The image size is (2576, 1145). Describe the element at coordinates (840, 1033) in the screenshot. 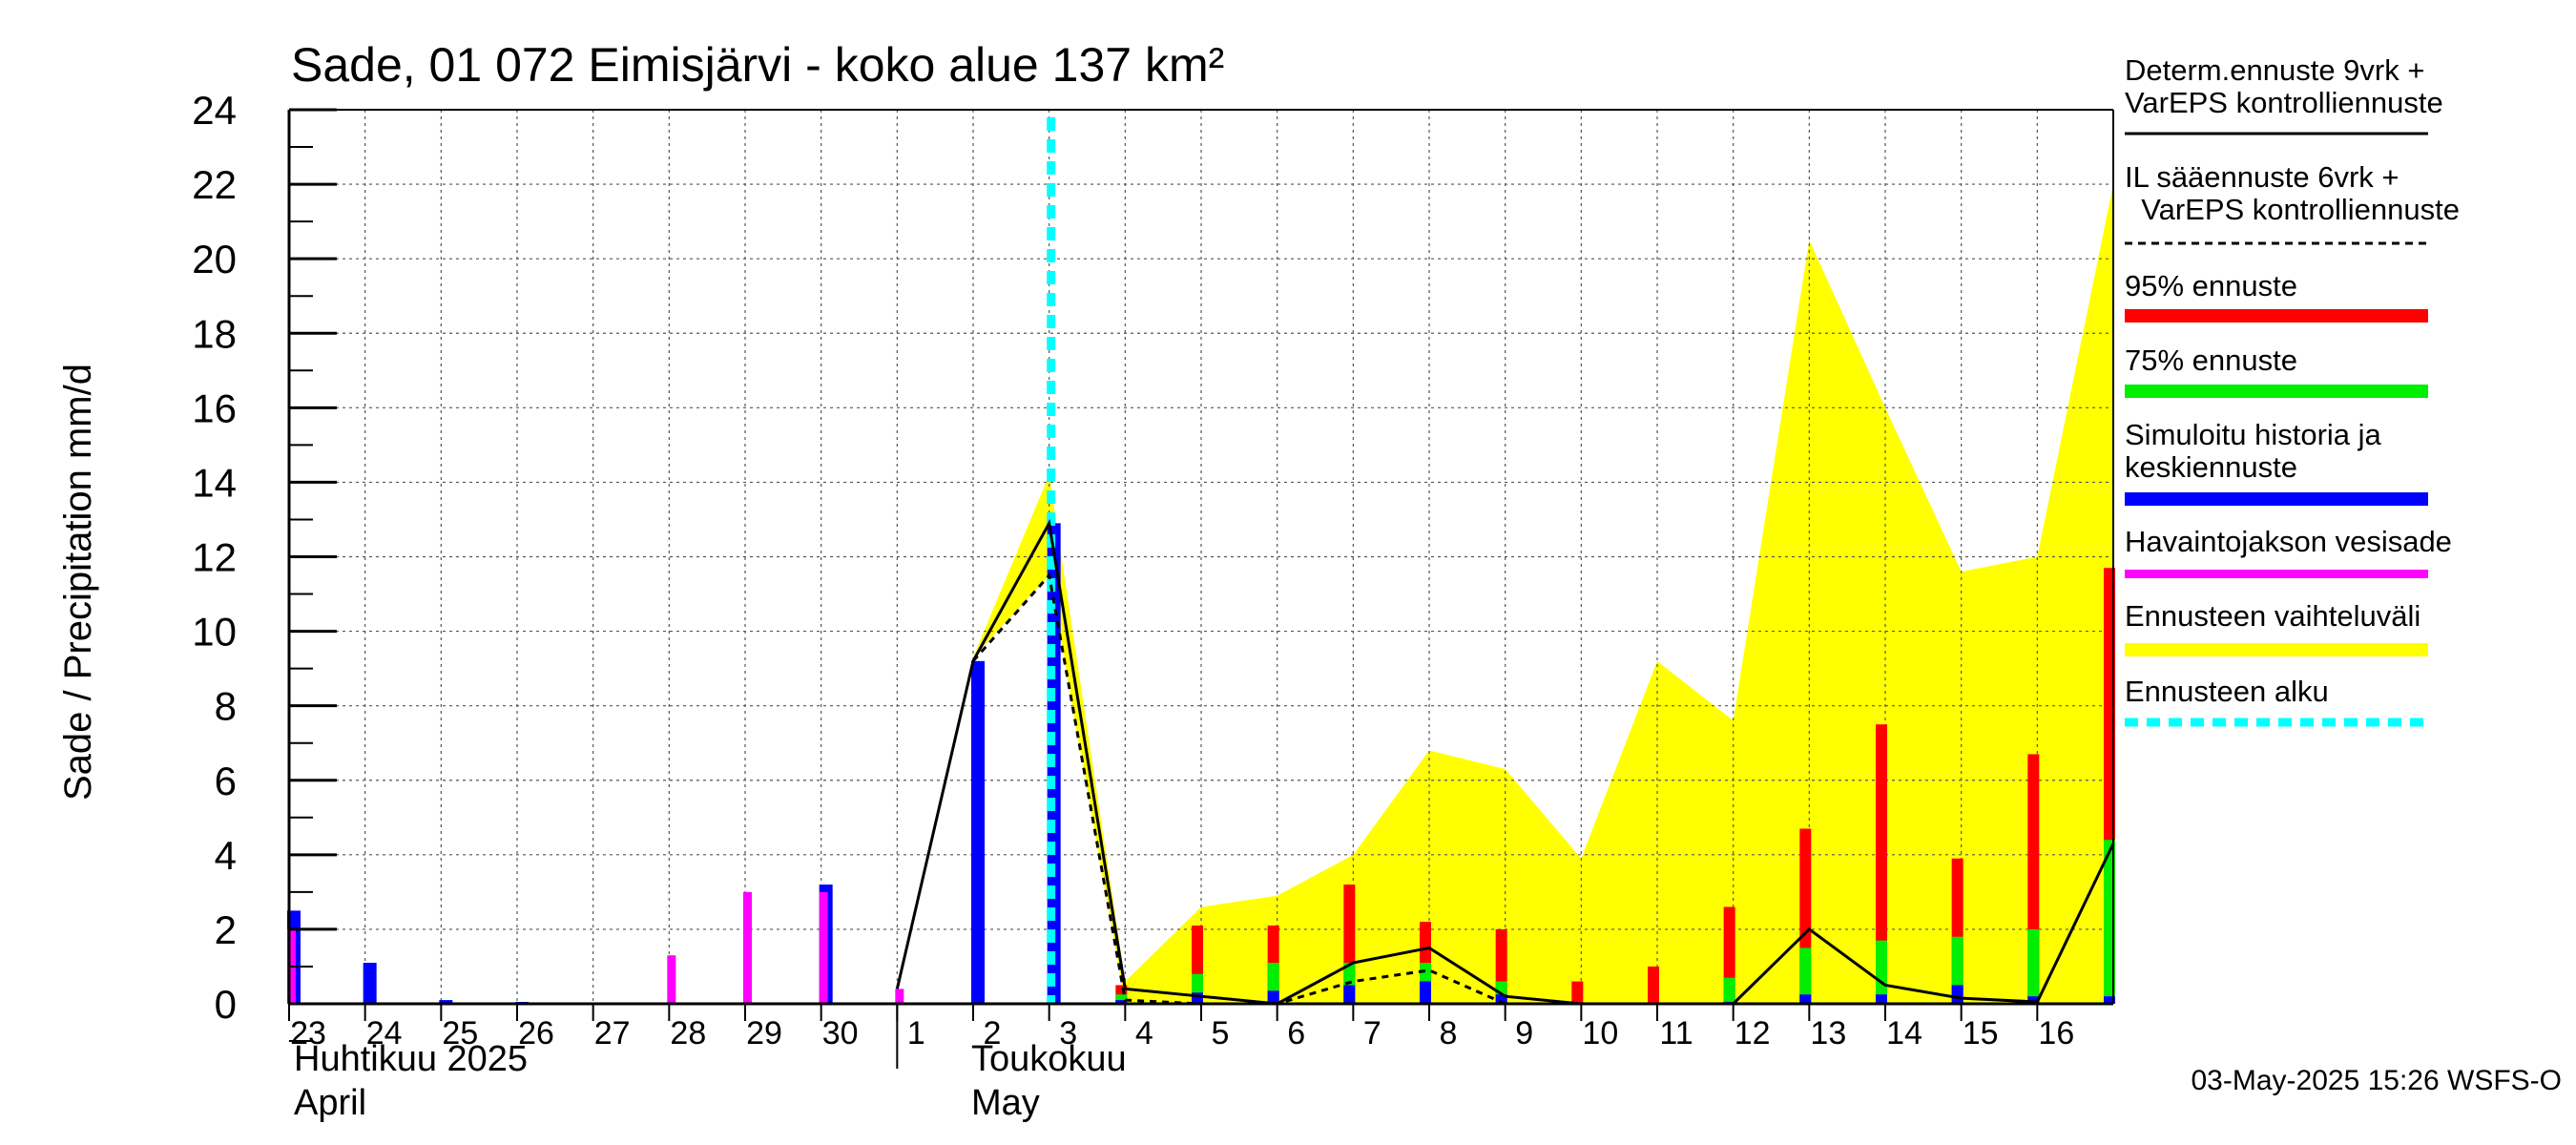

I see `x-tick-label: 30` at that location.